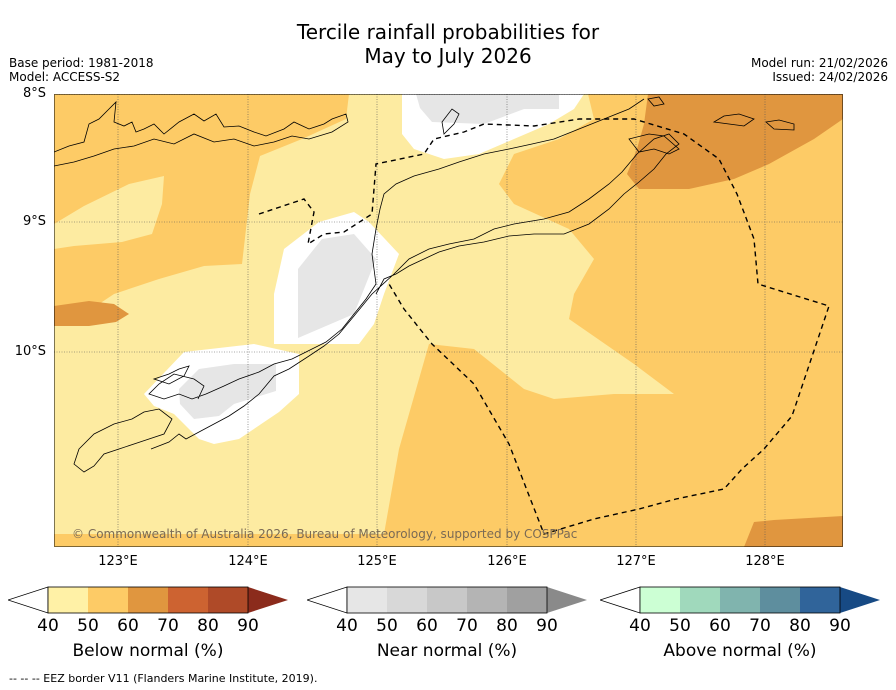 This screenshot has height=690, width=896. I want to click on colorbar-near-tick-50: 50, so click(387, 625).